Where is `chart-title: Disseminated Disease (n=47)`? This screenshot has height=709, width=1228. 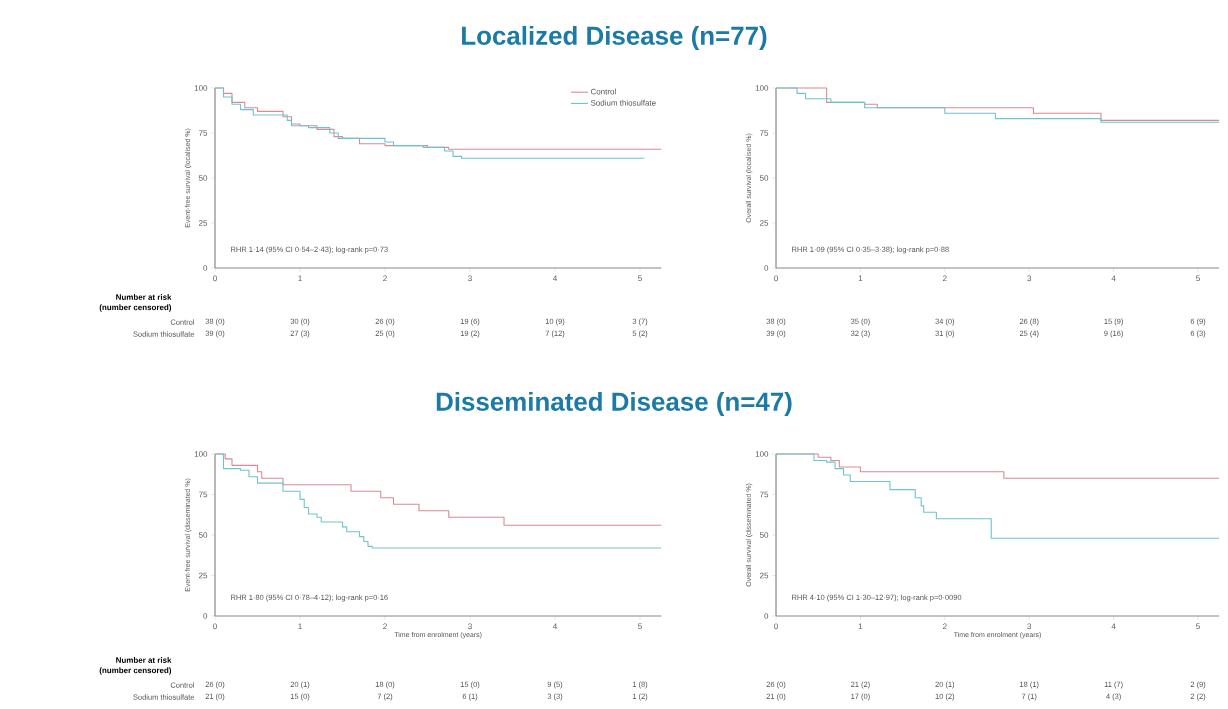 chart-title: Disseminated Disease (n=47) is located at coordinates (614, 404).